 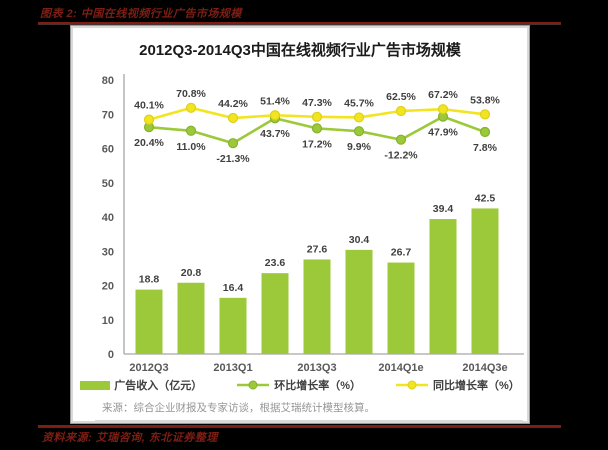 I want to click on chart-title: 2012Q3-2014Q3中国在线视频行业广告市场规模, so click(x=300, y=50).